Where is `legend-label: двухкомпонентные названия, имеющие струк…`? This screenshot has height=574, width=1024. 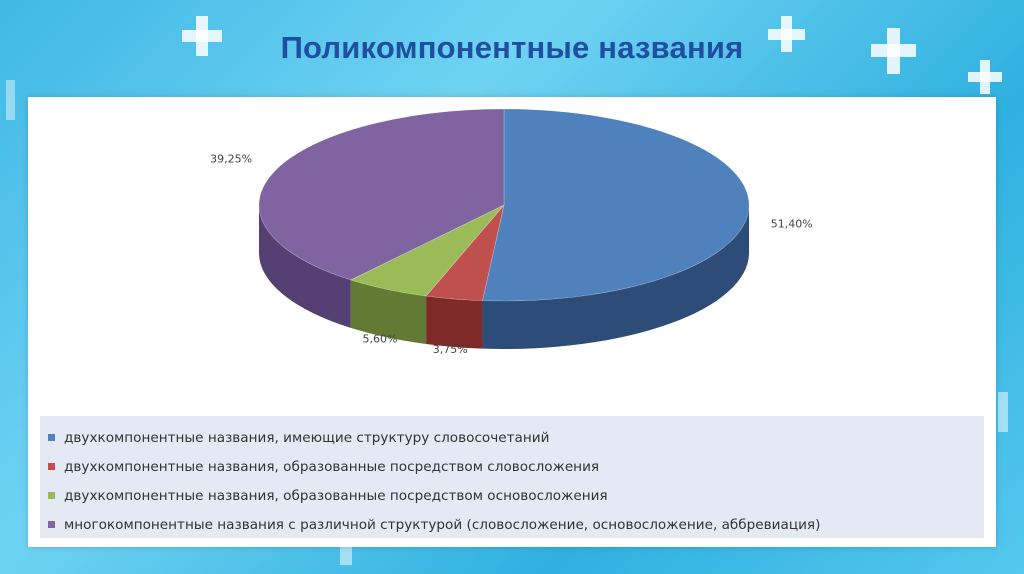 legend-label: двухкомпонентные названия, имеющие струк… is located at coordinates (307, 437).